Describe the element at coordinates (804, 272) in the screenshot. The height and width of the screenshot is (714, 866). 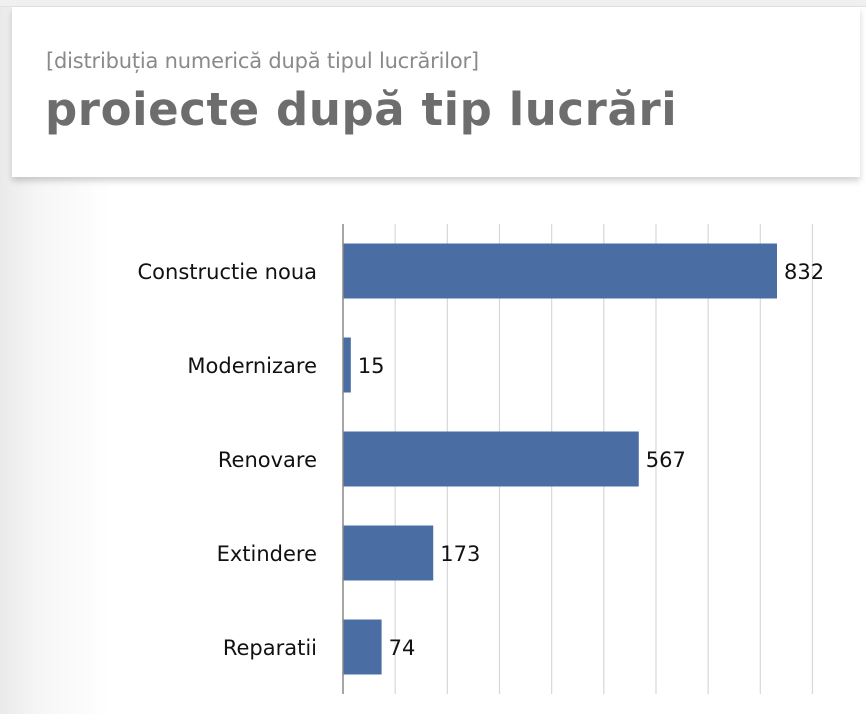
I see `data-label: 832` at that location.